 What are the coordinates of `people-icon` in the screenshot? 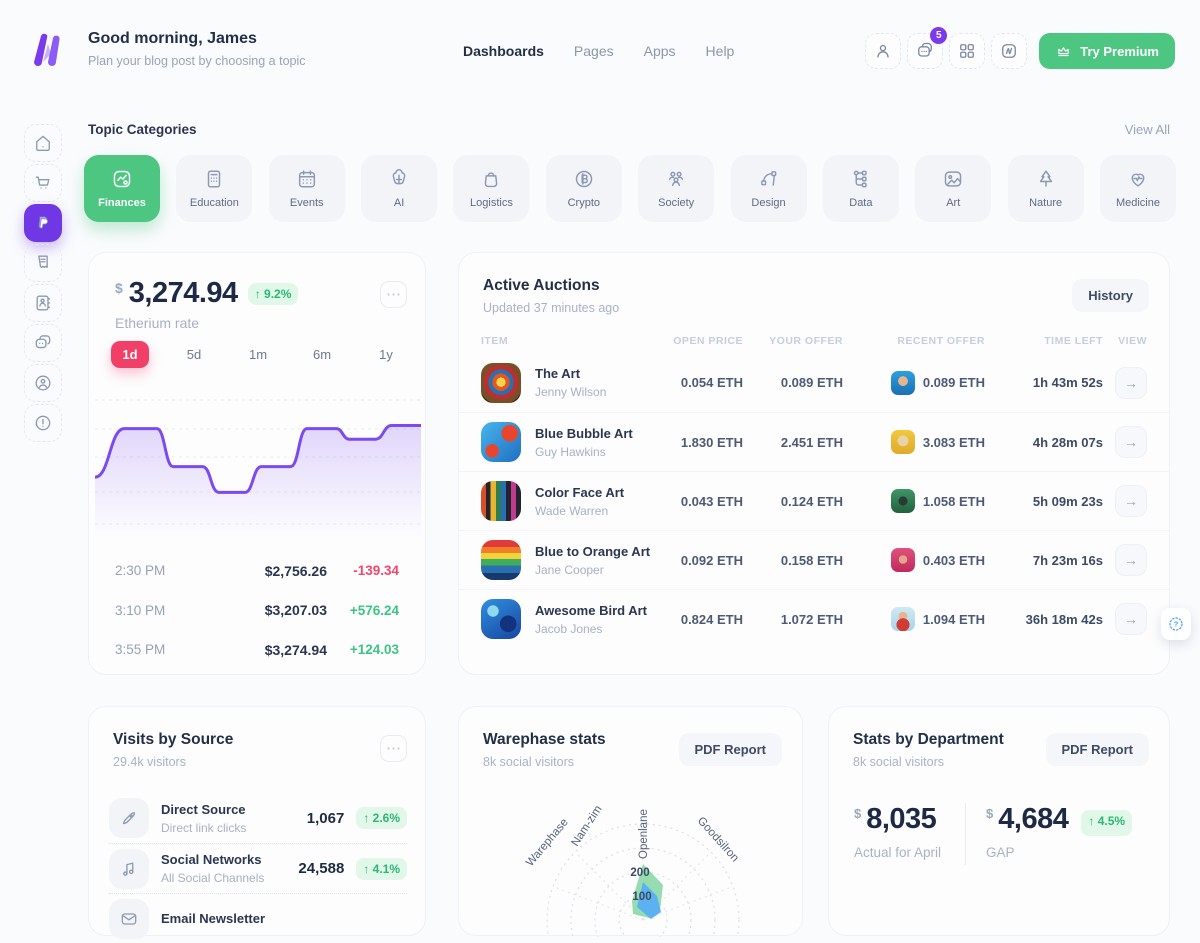 It's located at (676, 179).